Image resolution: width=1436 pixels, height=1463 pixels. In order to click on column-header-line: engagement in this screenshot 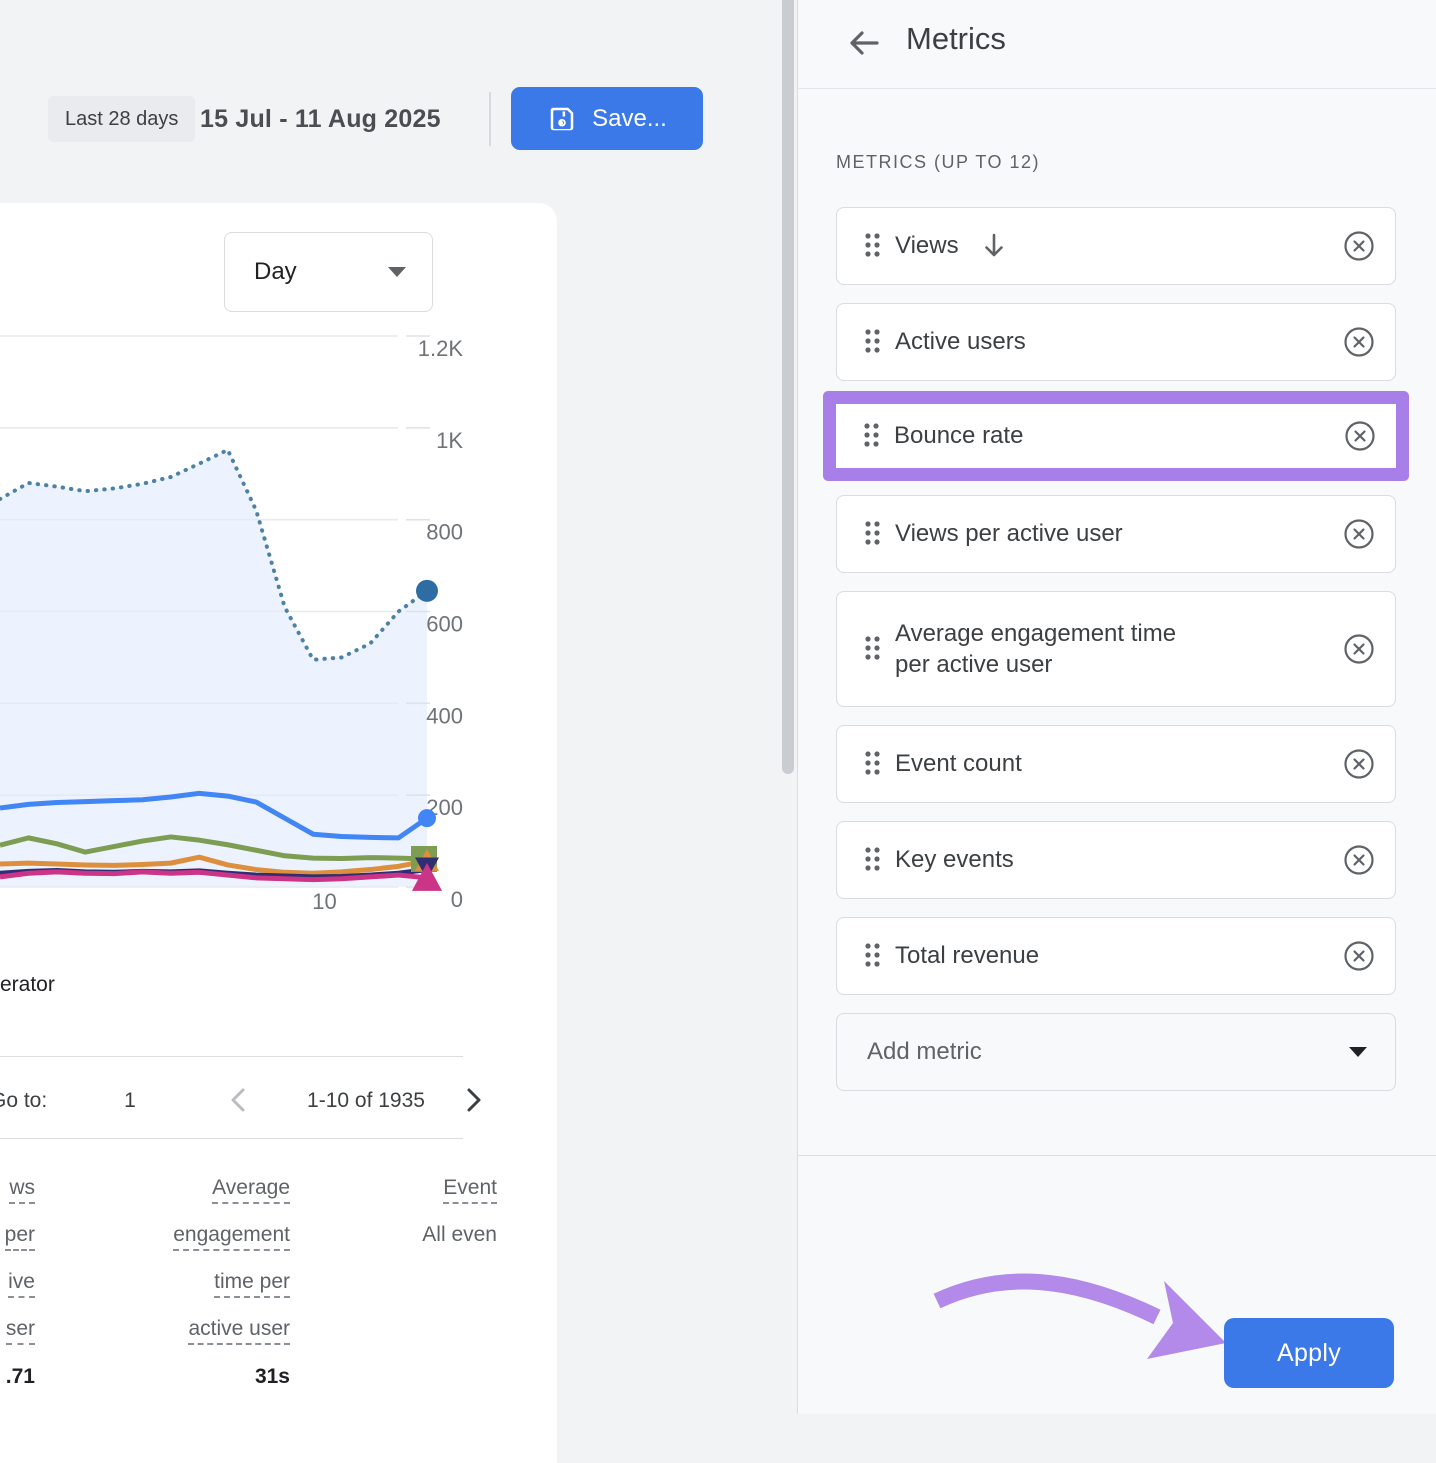, I will do `click(231, 1237)`.